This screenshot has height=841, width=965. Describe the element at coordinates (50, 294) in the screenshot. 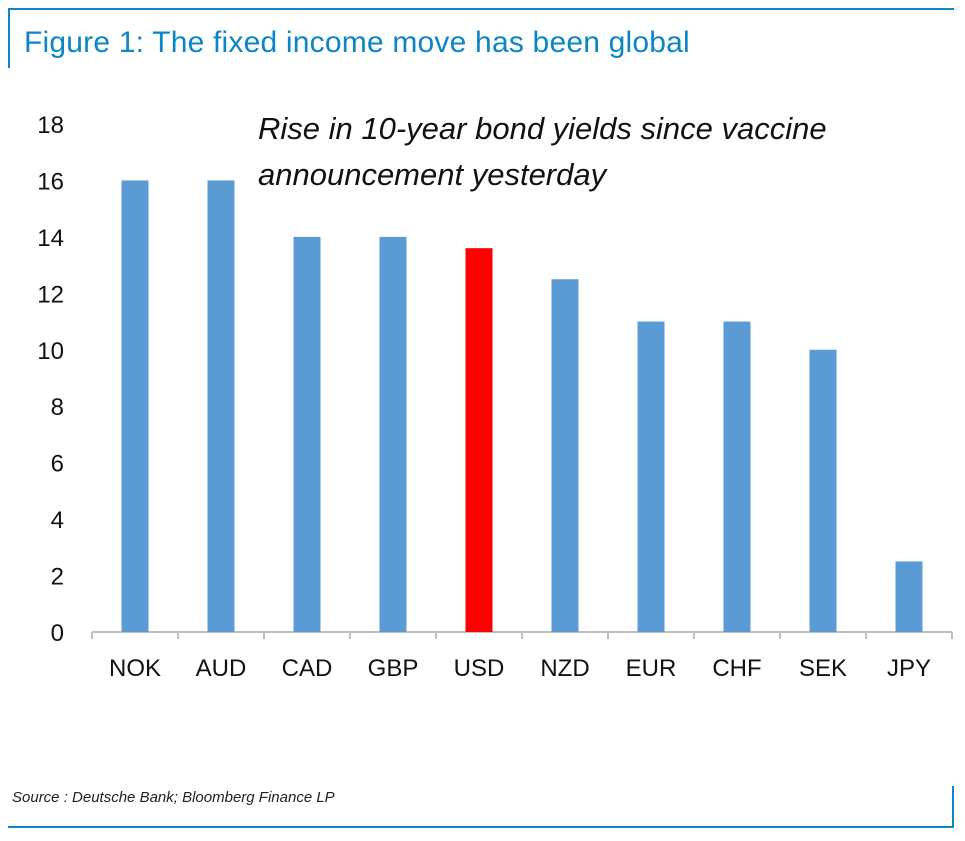

I see `y-tick-label: 12` at that location.